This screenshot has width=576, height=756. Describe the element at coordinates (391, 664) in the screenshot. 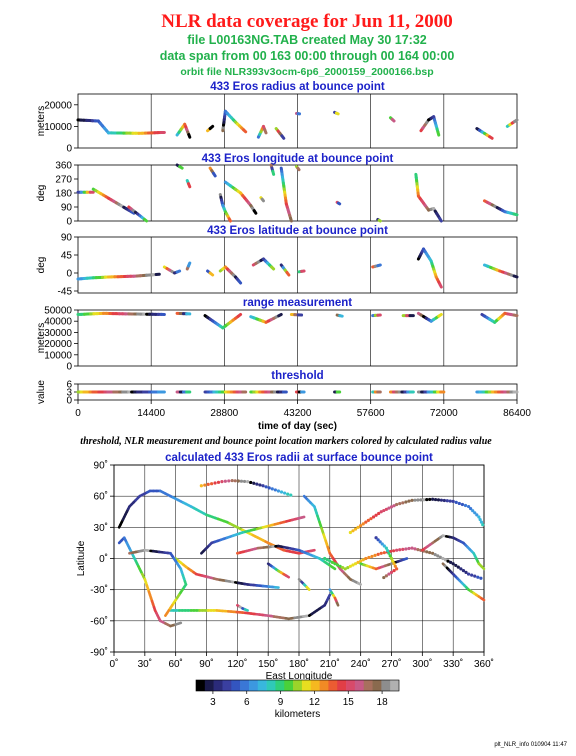

I see `map-x-tick-label: 270˚` at that location.